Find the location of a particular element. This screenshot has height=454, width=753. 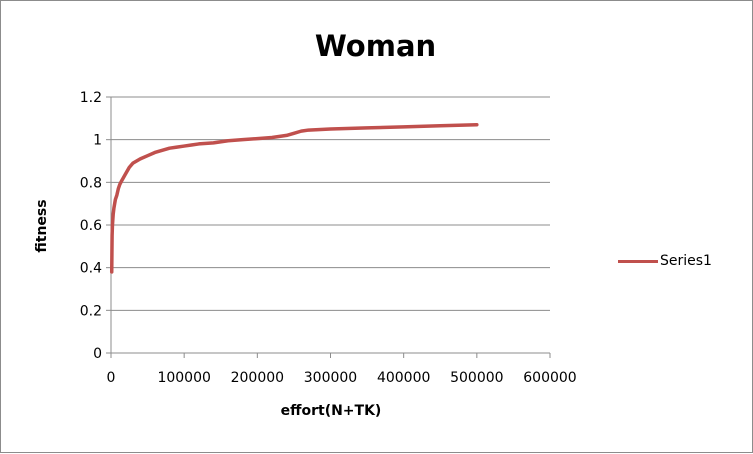

legend-entry-series1: Series1 is located at coordinates (686, 261).